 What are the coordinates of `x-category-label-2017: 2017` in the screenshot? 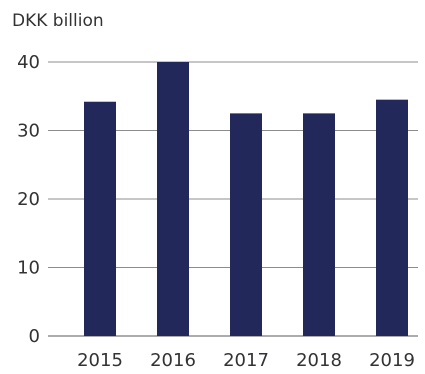 It's located at (246, 360).